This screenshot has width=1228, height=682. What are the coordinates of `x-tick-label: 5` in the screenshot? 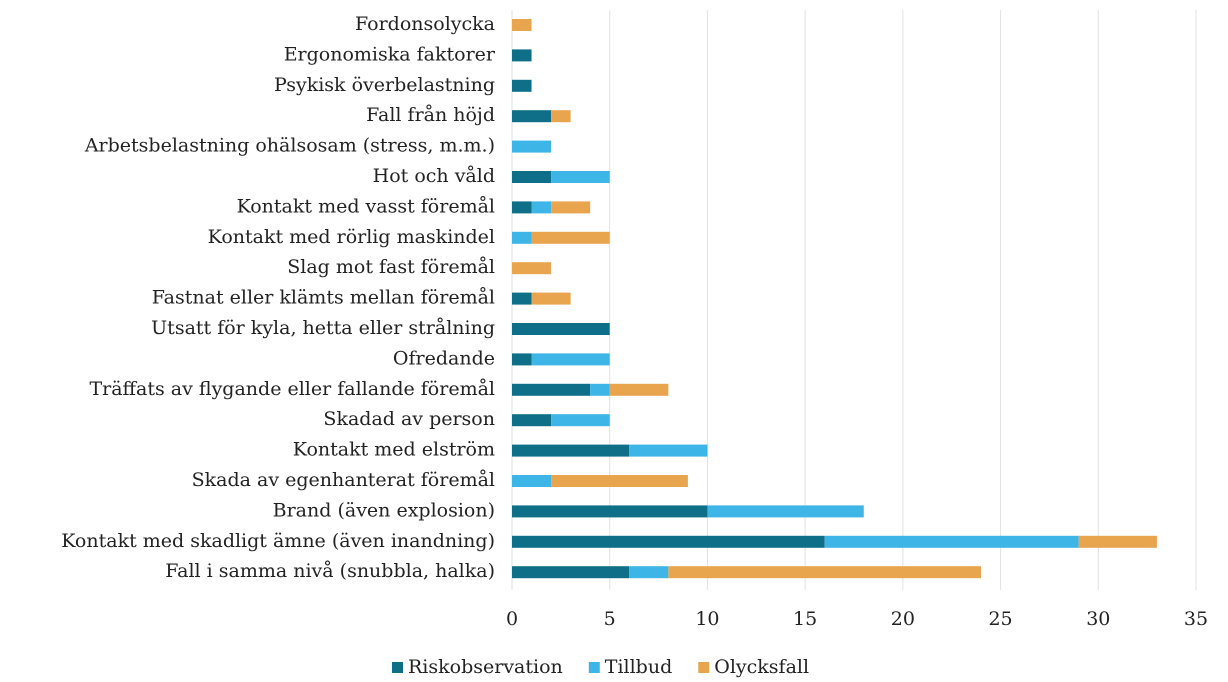 It's located at (610, 619).